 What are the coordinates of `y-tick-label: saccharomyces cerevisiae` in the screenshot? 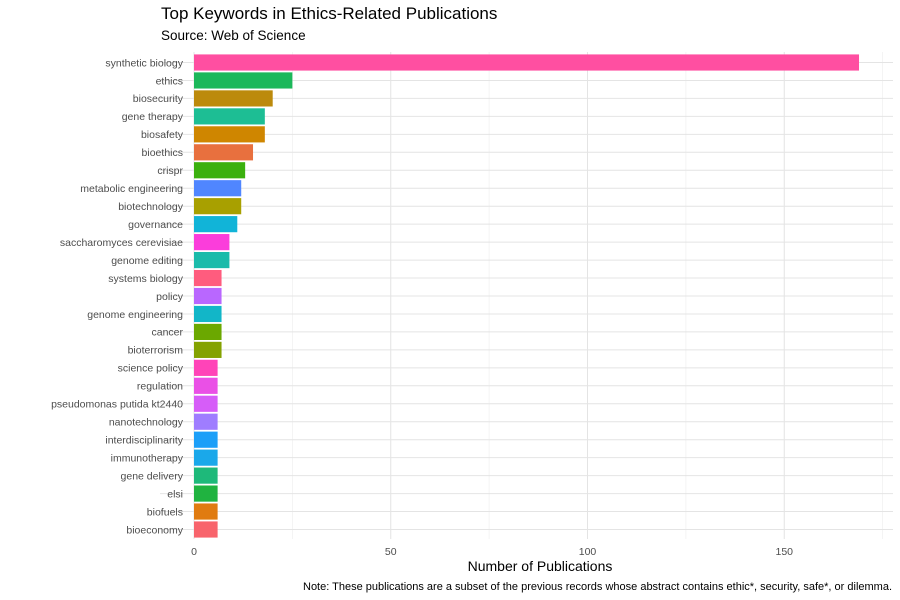 It's located at (121, 243).